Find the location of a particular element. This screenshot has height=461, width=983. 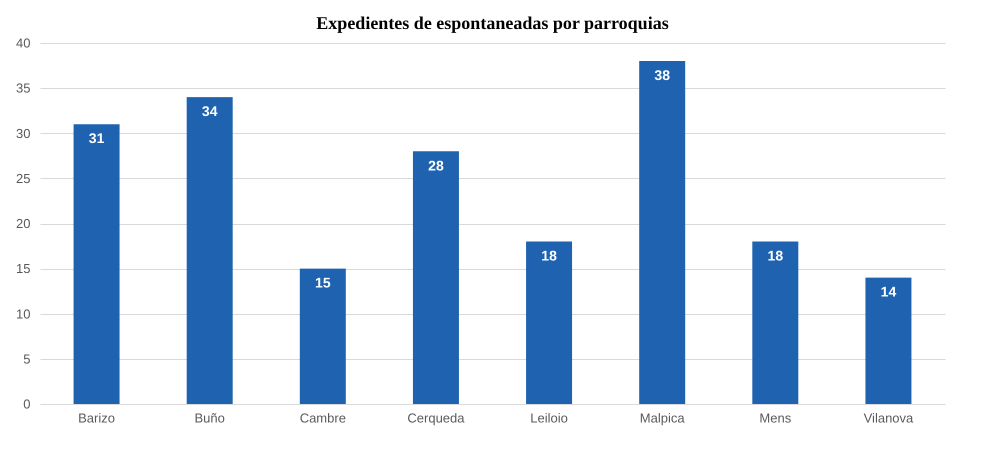

x-tick-label: Vilanova is located at coordinates (889, 418).